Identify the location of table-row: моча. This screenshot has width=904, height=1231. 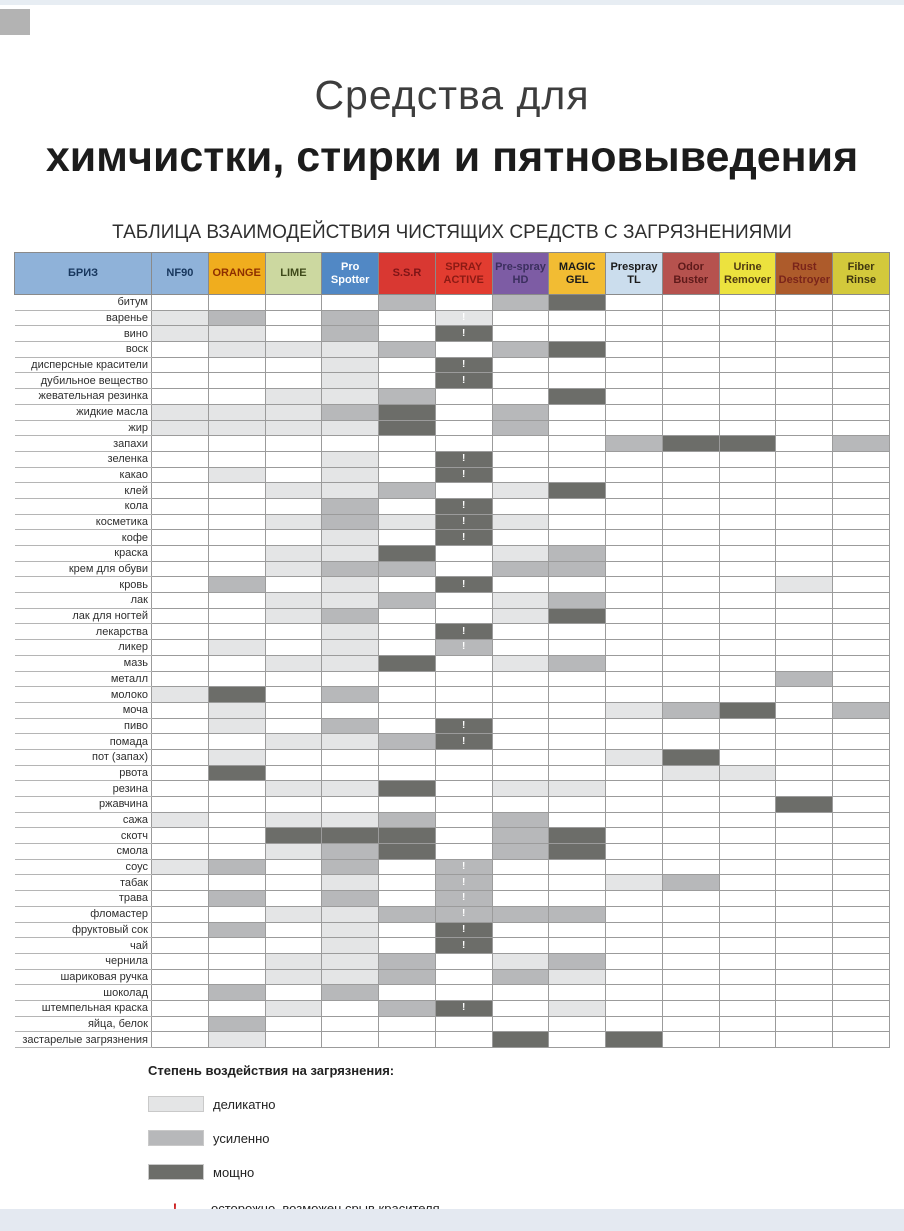
(452, 710).